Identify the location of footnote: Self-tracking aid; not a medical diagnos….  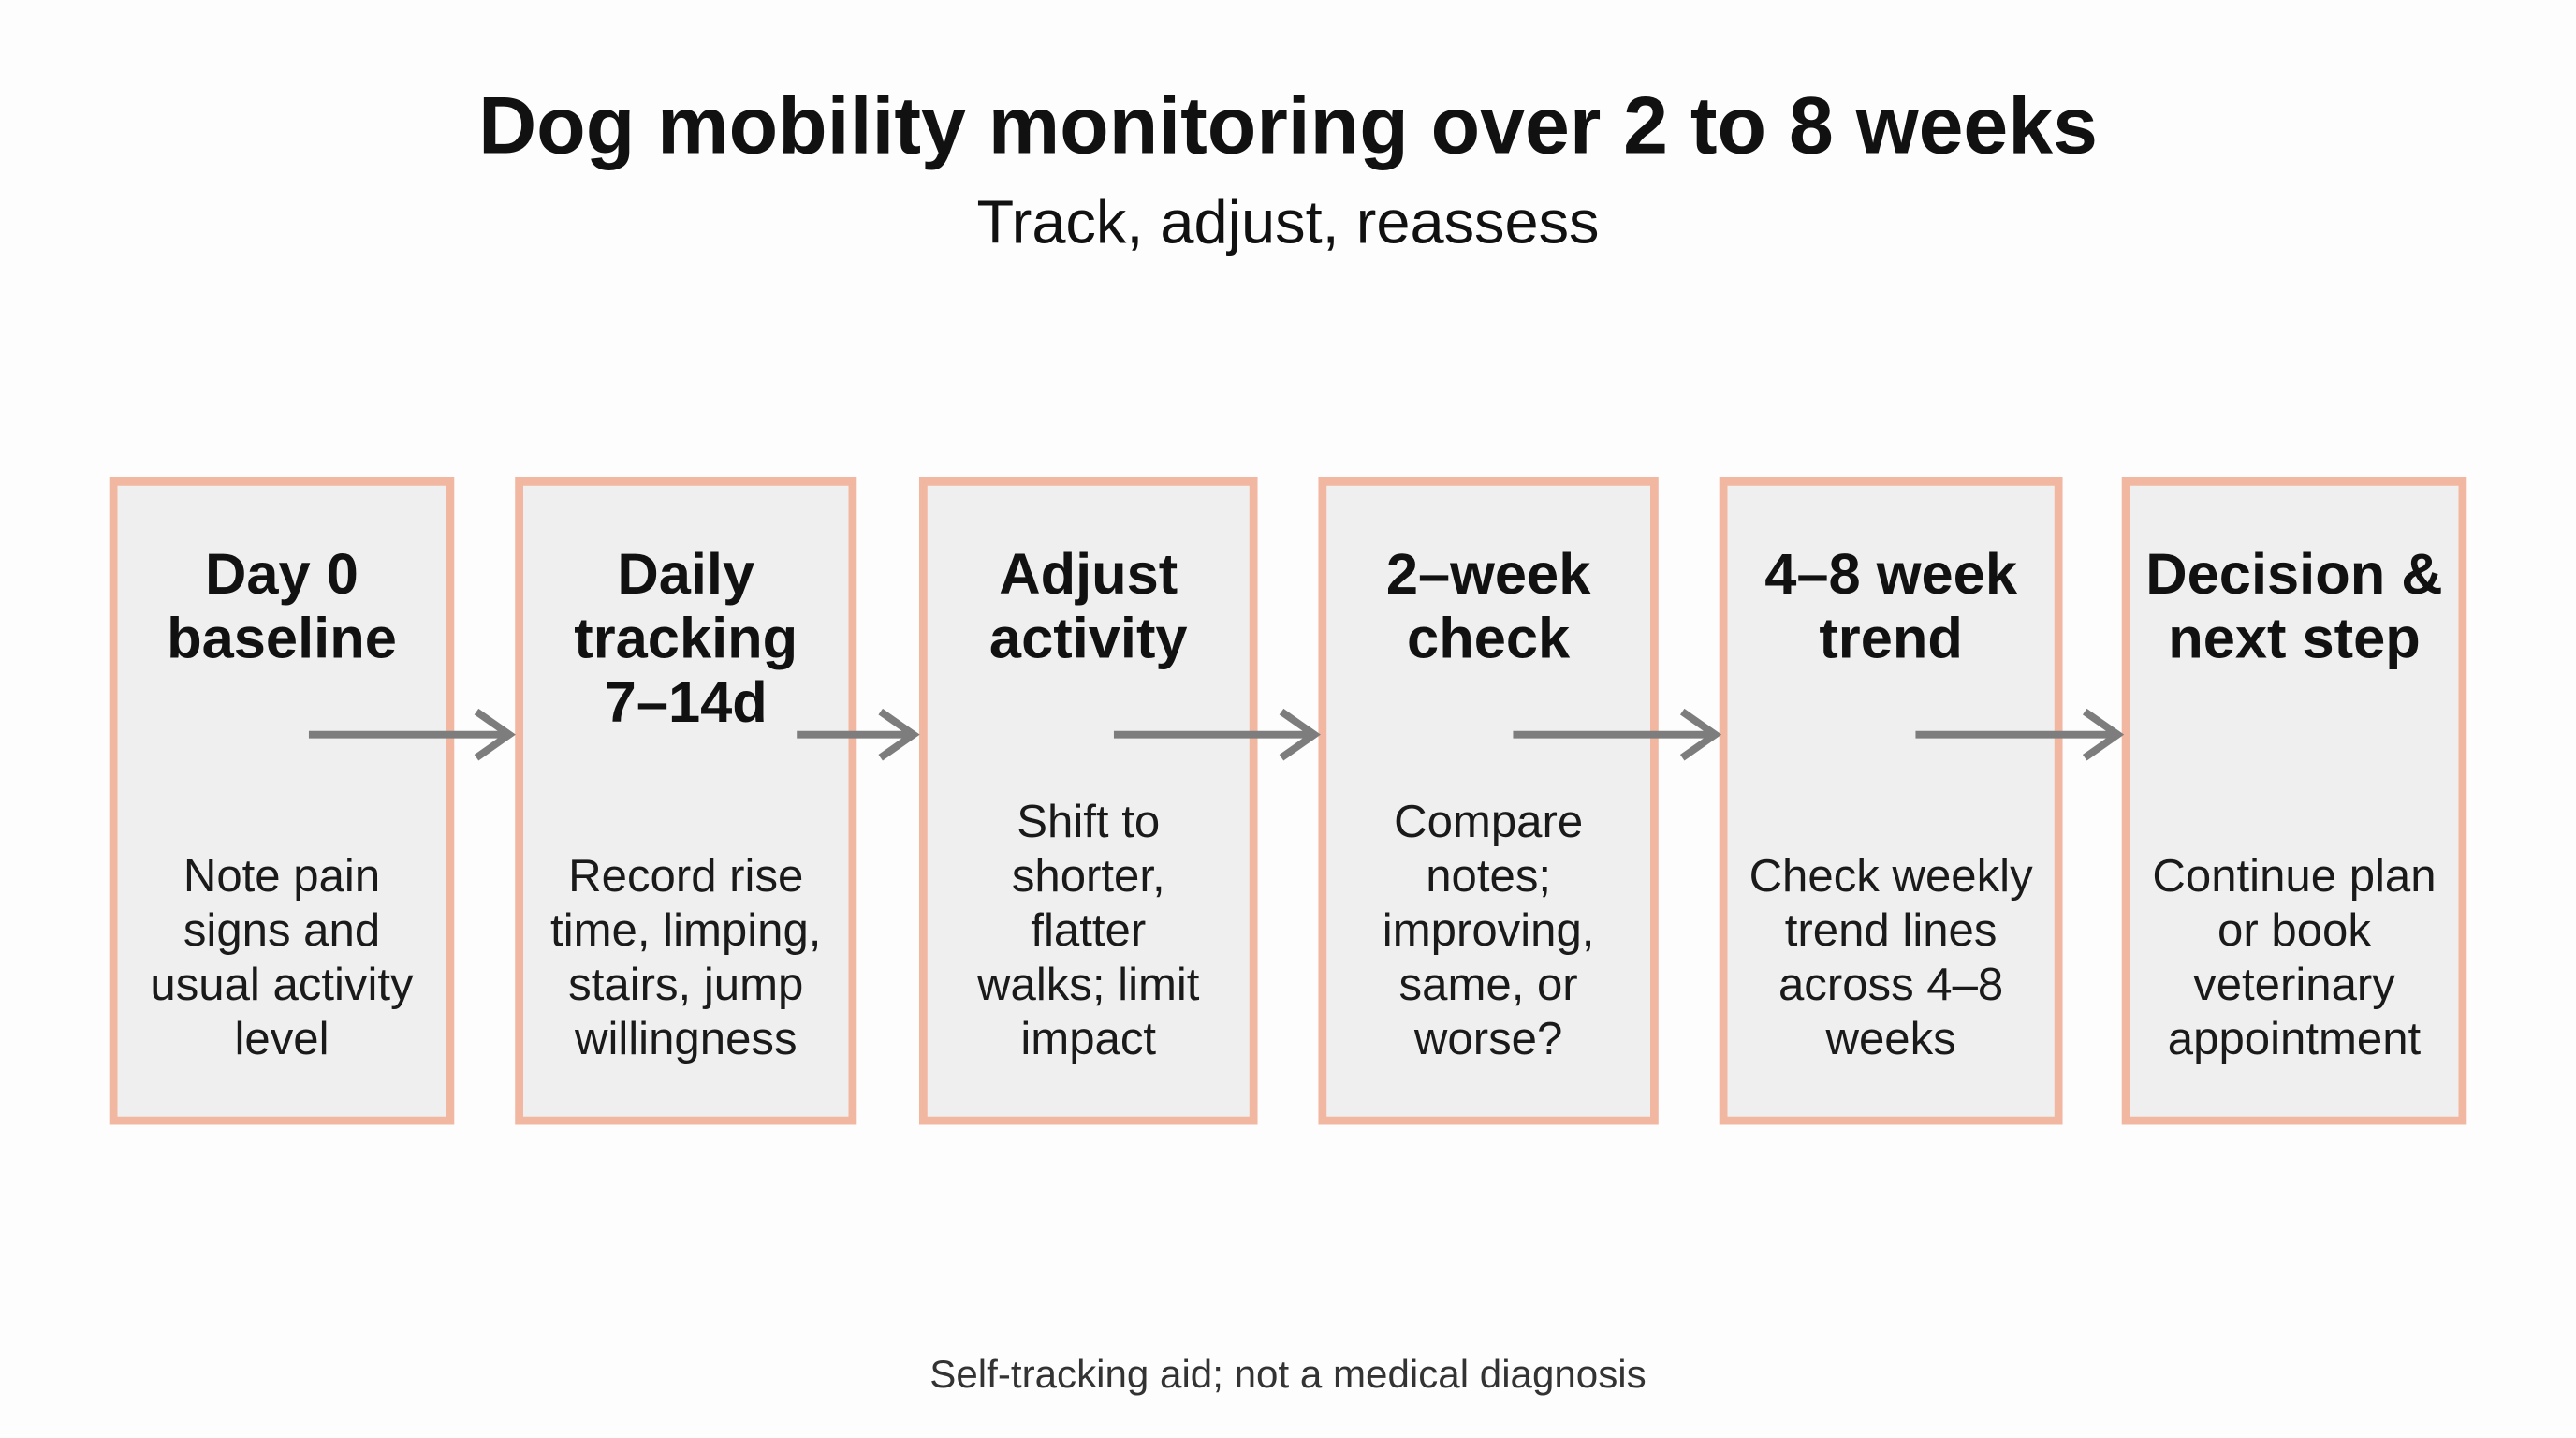
(1287, 1374).